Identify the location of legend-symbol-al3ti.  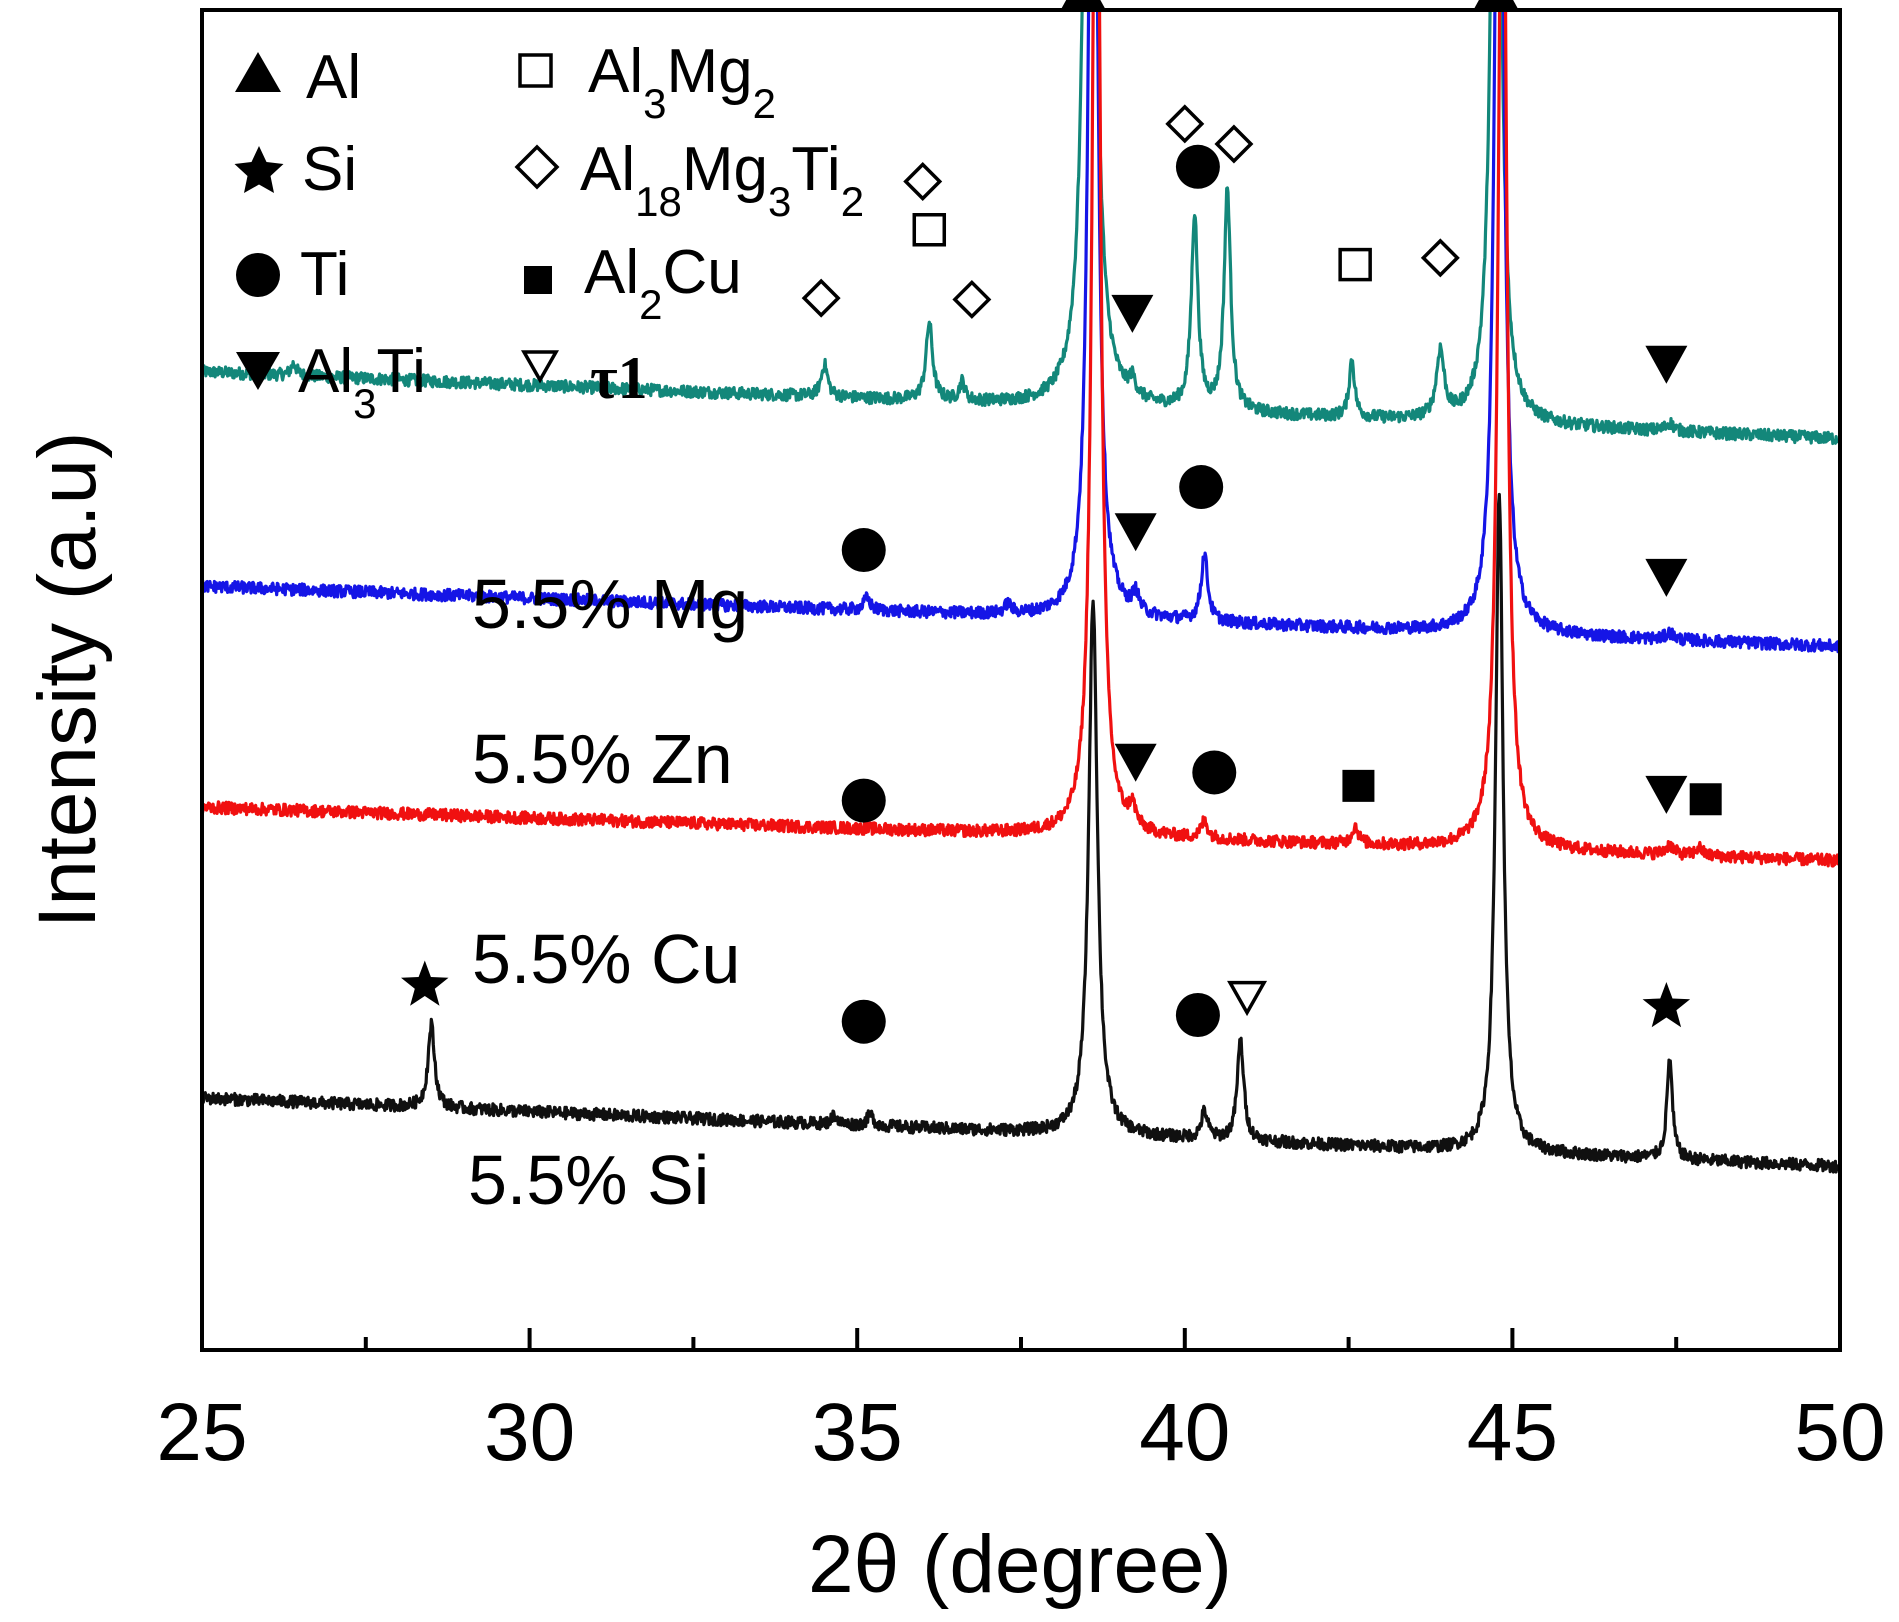
(258, 371).